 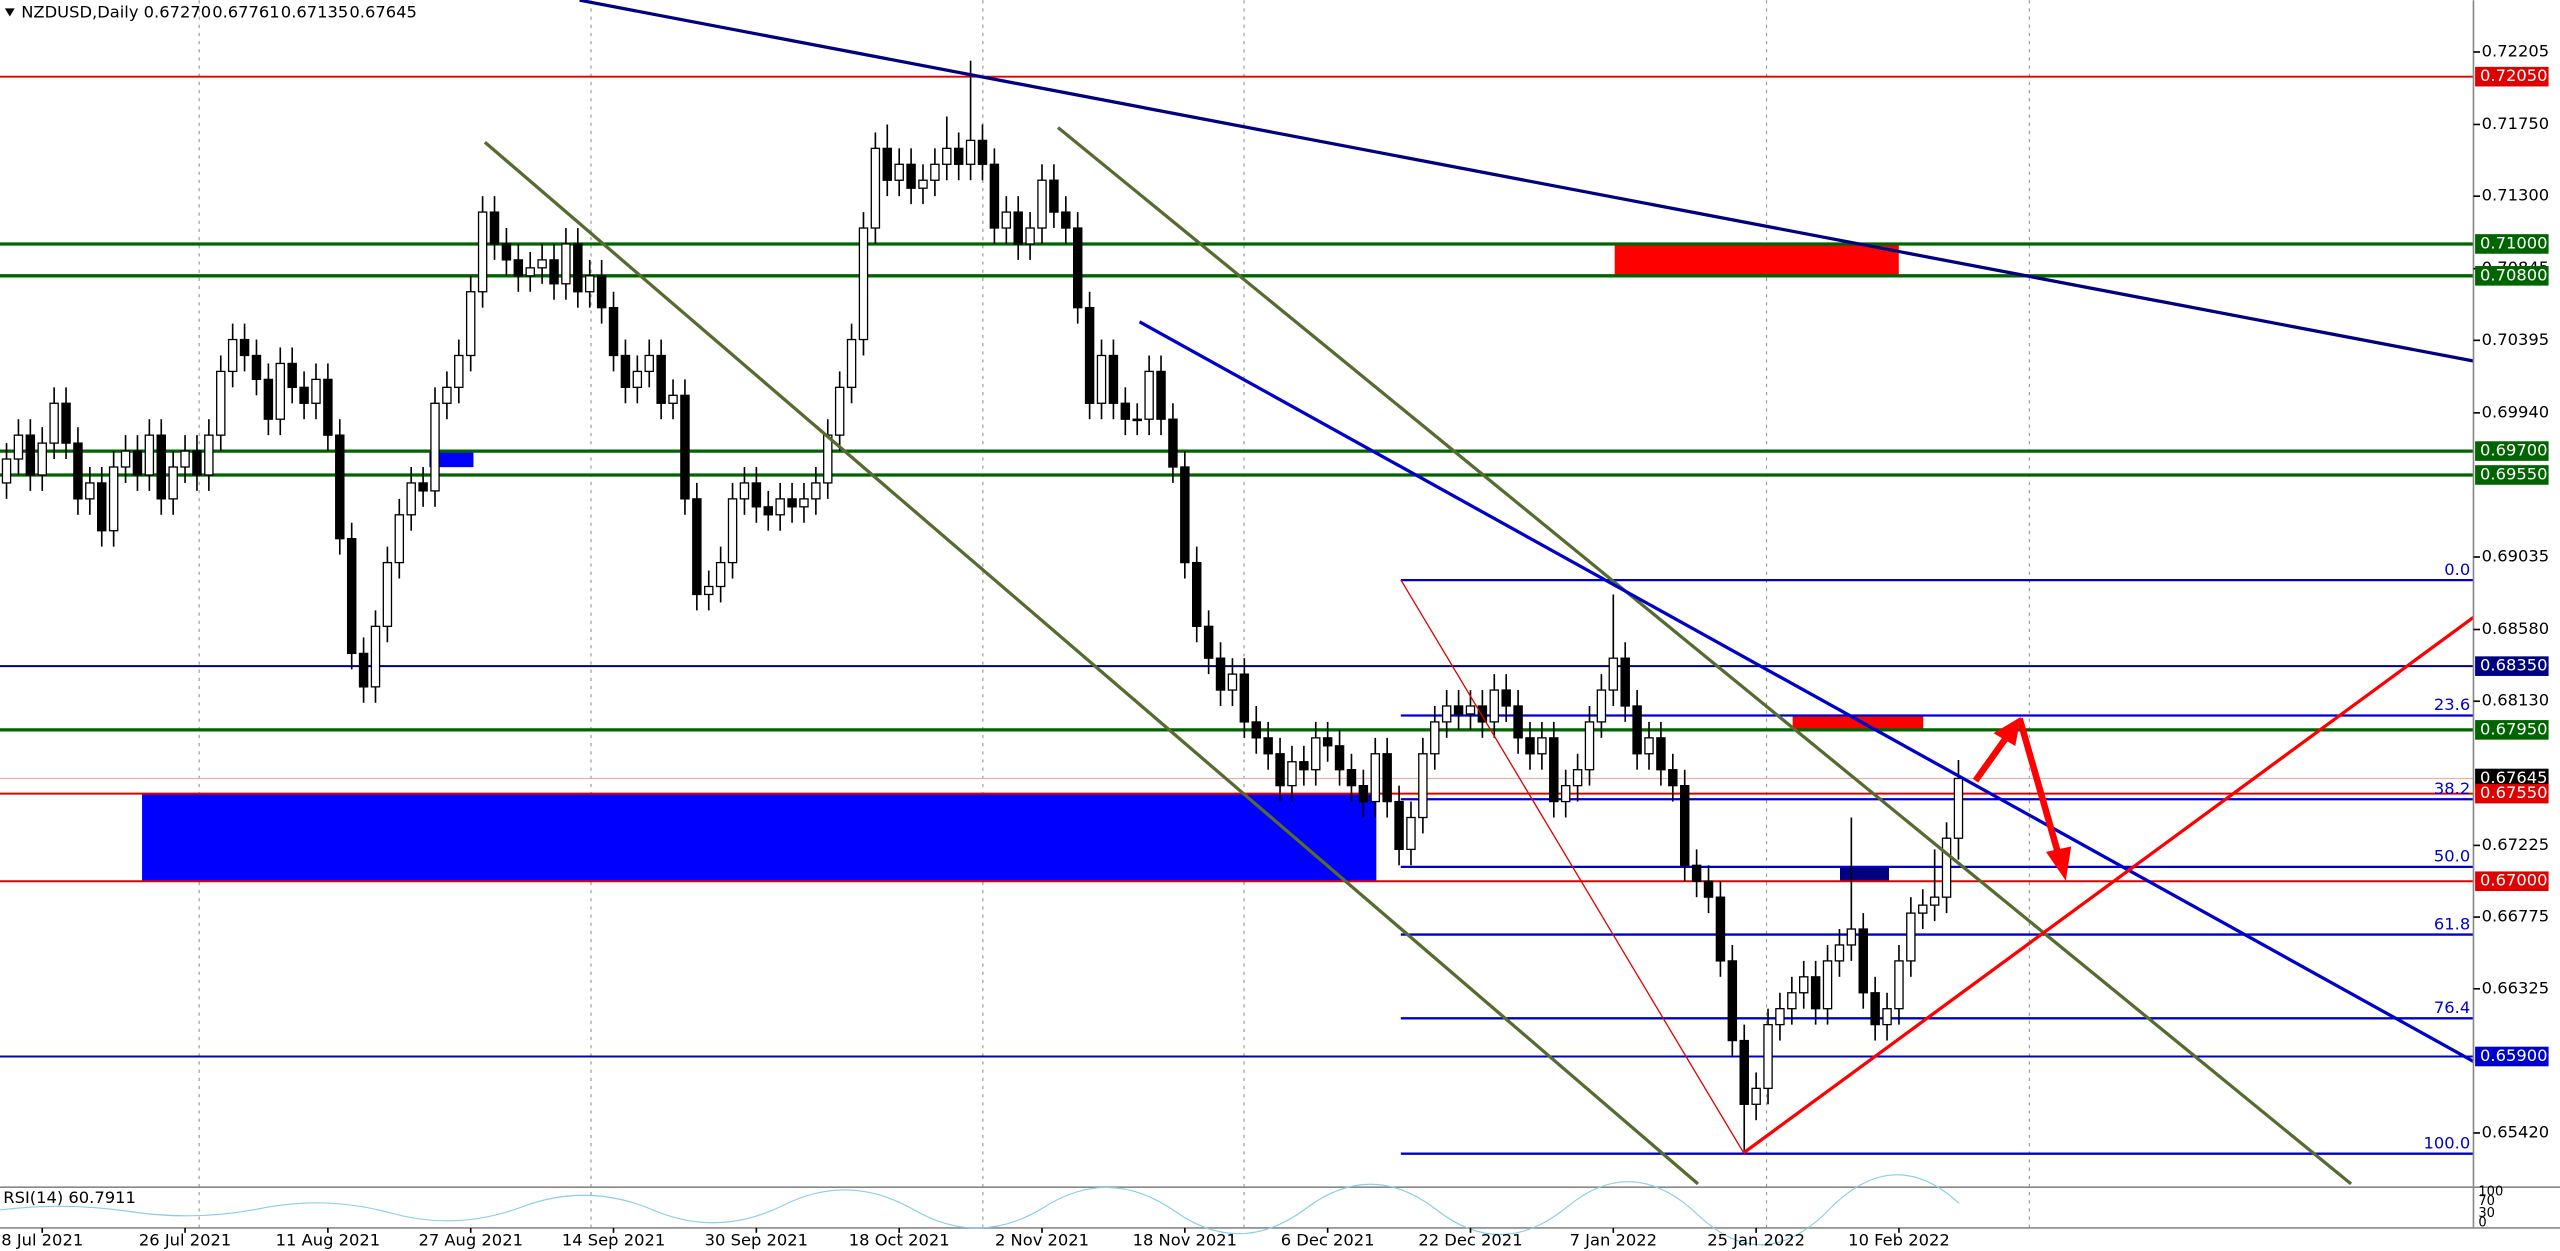 I want to click on fib-label: 61.8, so click(x=2452, y=923).